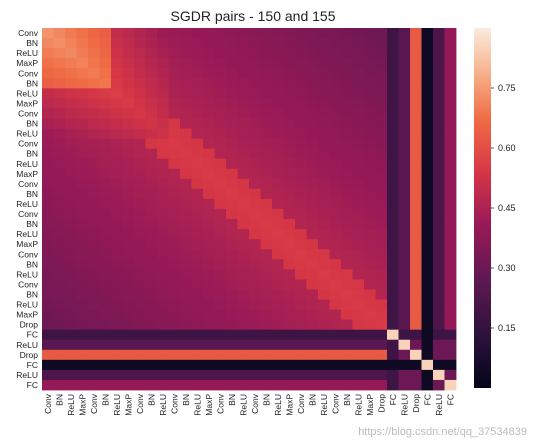  I want to click on y-tick-label: FC, so click(32, 365).